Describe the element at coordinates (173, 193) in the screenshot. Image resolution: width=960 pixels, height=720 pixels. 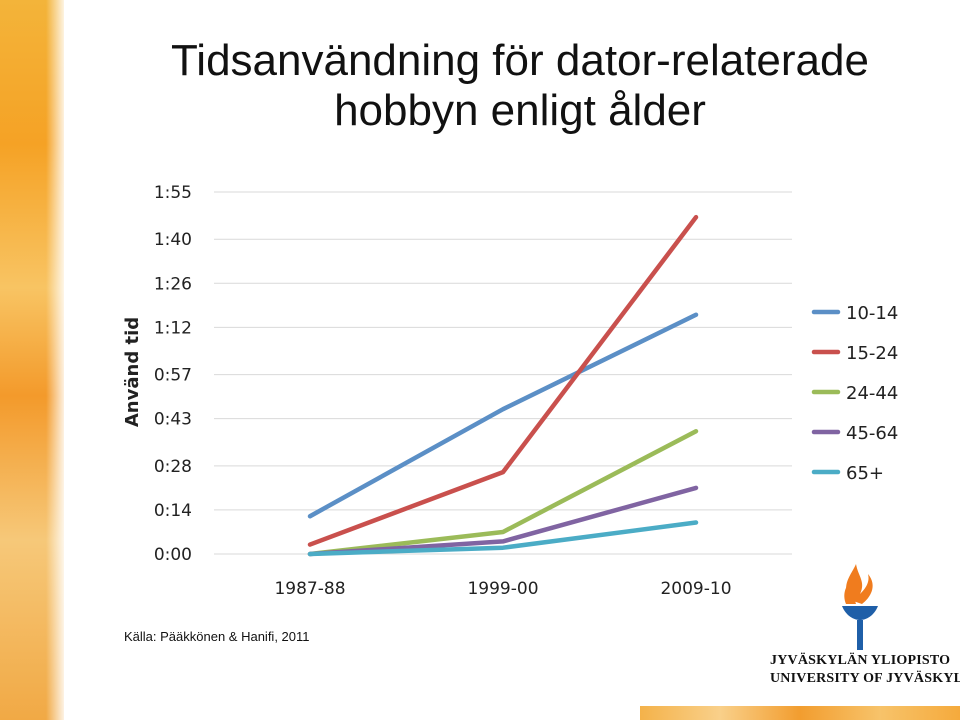
I see `y-tick-label: 1:55` at that location.